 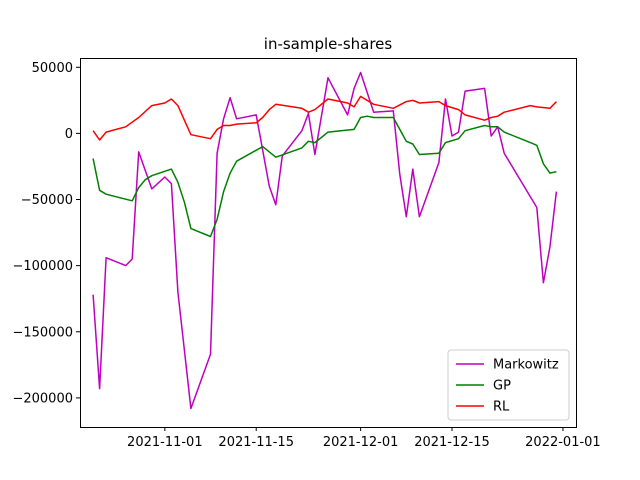 I want to click on legend-box, so click(x=508, y=385).